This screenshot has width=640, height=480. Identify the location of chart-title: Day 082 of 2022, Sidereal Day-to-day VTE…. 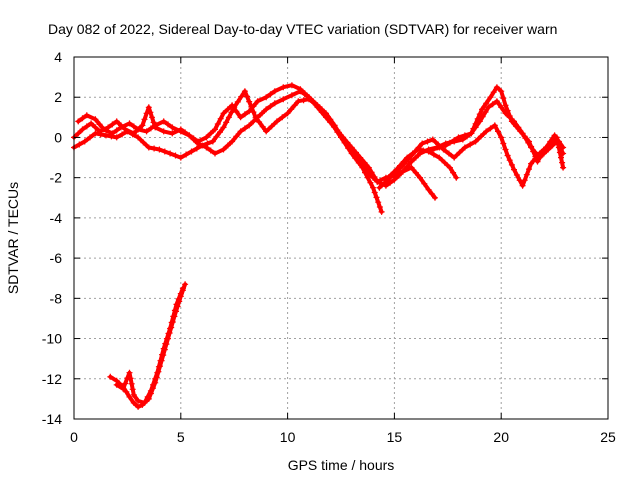
(302, 29).